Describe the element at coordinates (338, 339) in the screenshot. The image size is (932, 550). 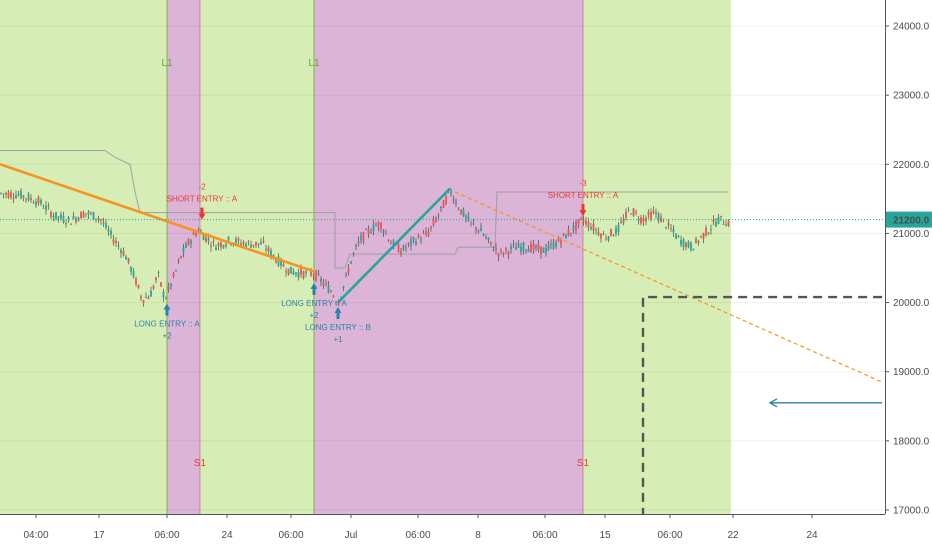
I see `signal-qty: +1` at that location.